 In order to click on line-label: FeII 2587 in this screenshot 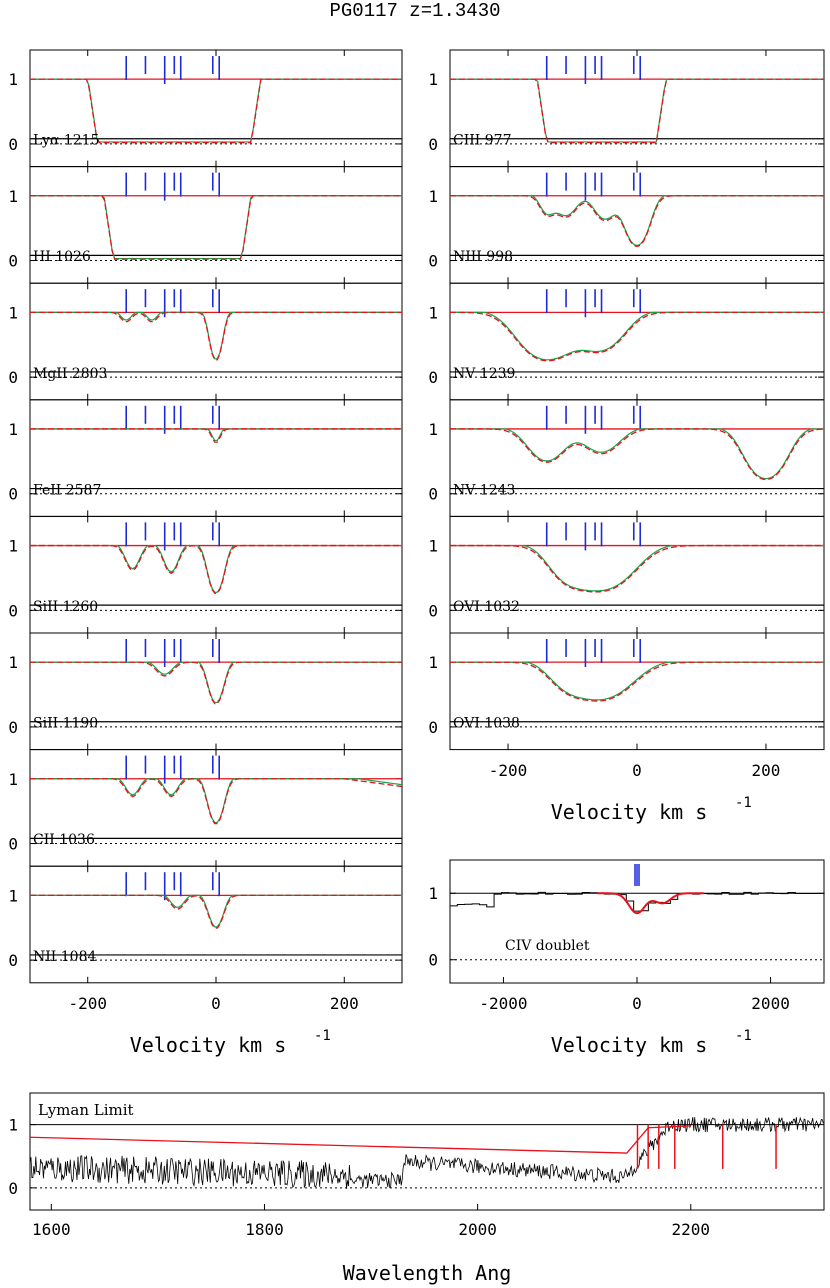, I will do `click(67, 490)`.